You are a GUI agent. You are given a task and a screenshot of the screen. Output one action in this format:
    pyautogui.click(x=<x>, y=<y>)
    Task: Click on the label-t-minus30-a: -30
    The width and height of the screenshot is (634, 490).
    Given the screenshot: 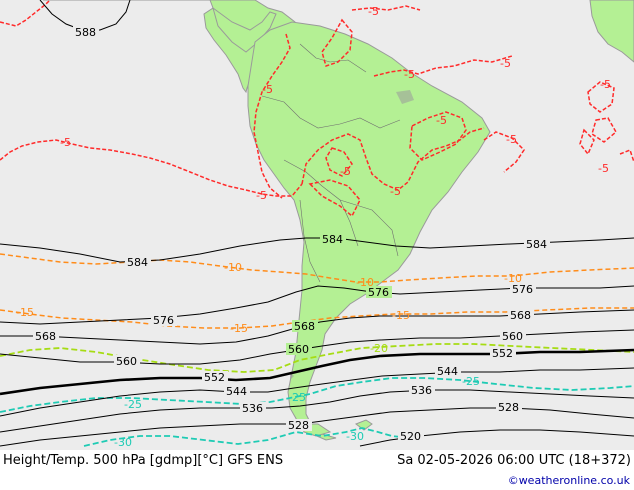 What is the action you would take?
    pyautogui.click(x=123, y=442)
    